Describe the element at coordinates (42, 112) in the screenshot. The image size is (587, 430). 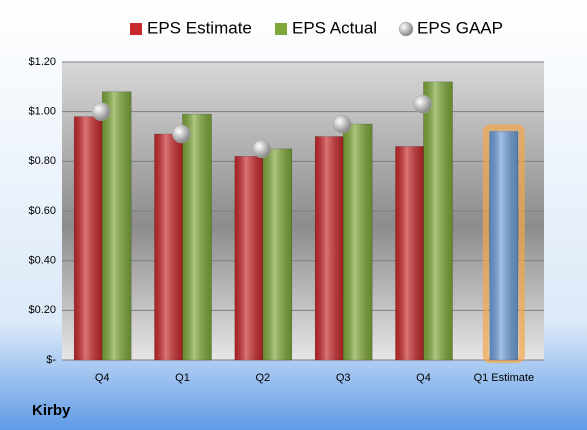
I see `y-tick-label: $1.00` at that location.